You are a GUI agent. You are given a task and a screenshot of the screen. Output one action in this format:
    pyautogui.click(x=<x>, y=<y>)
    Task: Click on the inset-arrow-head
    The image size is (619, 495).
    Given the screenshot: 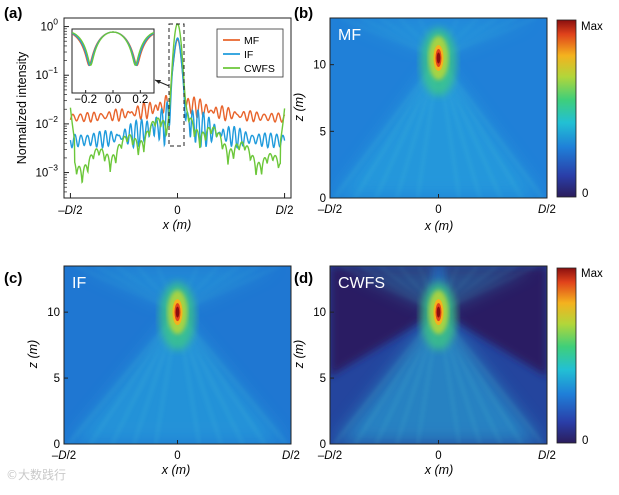 What is the action you would take?
    pyautogui.click(x=158, y=82)
    